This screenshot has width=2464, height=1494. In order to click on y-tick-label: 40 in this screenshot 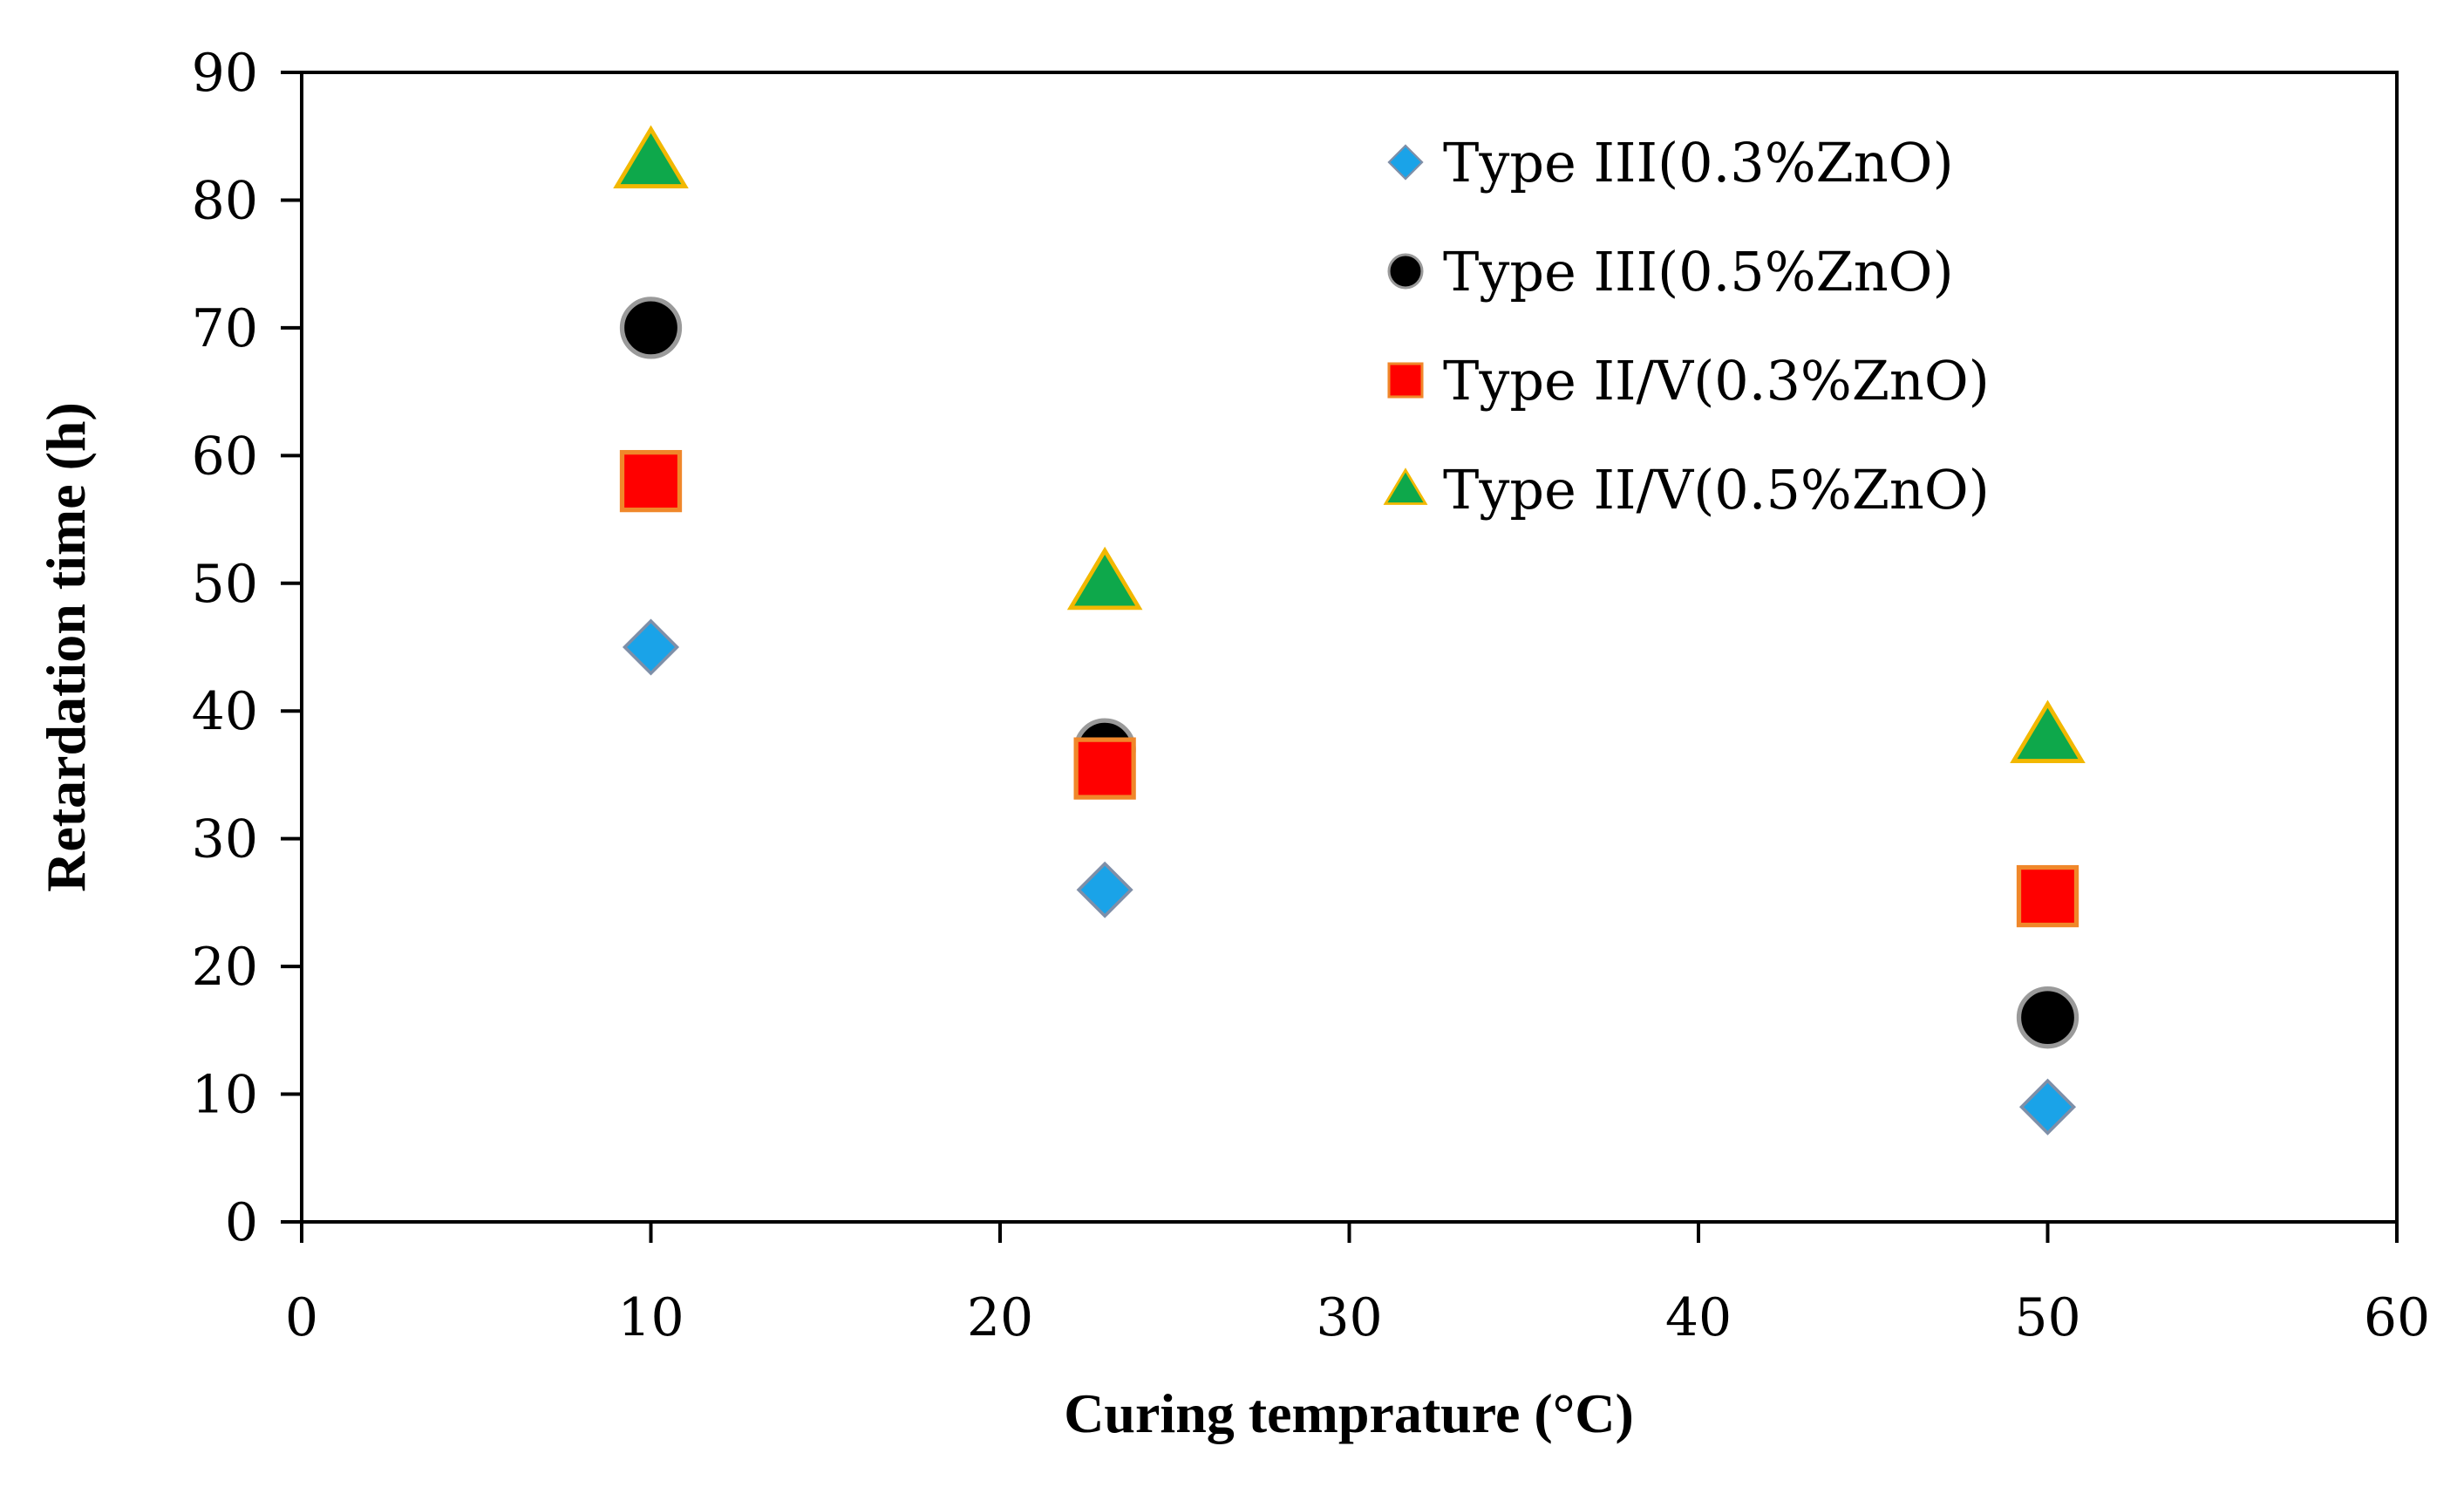, I will do `click(225, 711)`.